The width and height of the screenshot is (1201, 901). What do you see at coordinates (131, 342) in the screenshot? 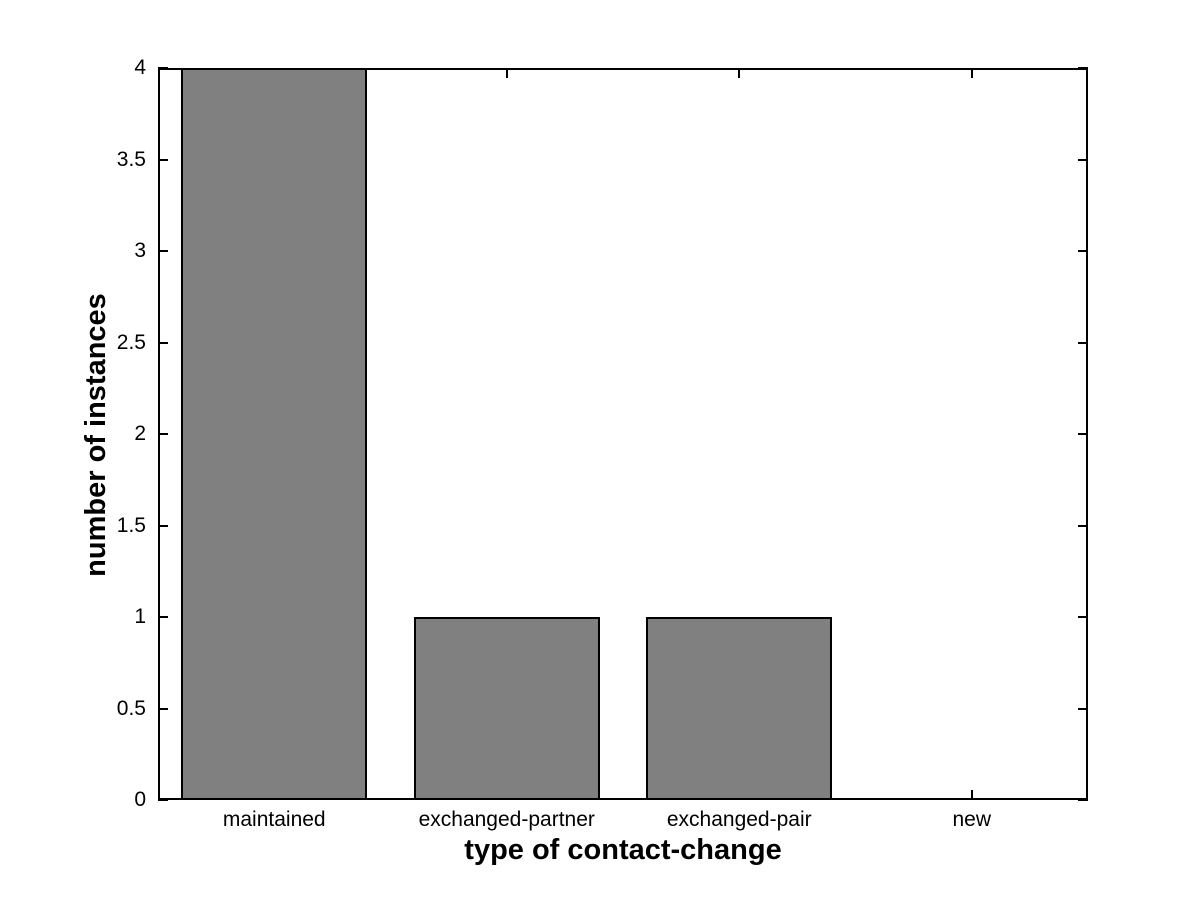
I see `y-axis-tick-label: 2.5` at bounding box center [131, 342].